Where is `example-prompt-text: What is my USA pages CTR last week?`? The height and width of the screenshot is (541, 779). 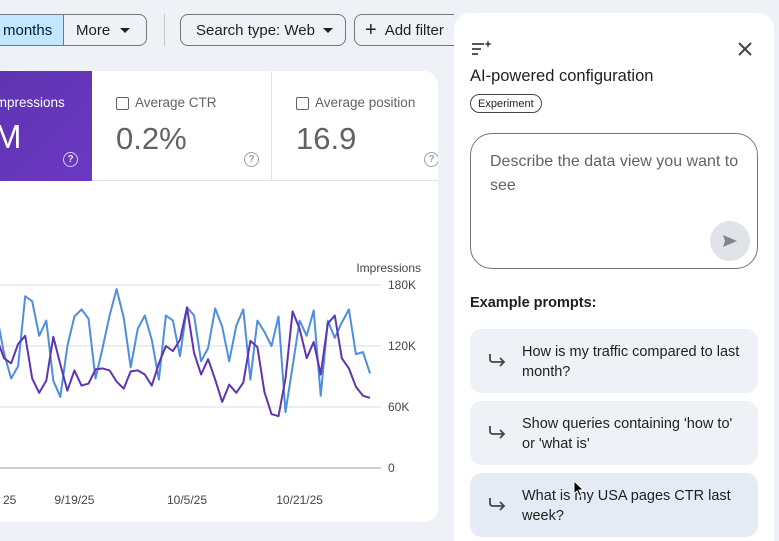
example-prompt-text: What is my USA pages CTR last week? is located at coordinates (626, 506).